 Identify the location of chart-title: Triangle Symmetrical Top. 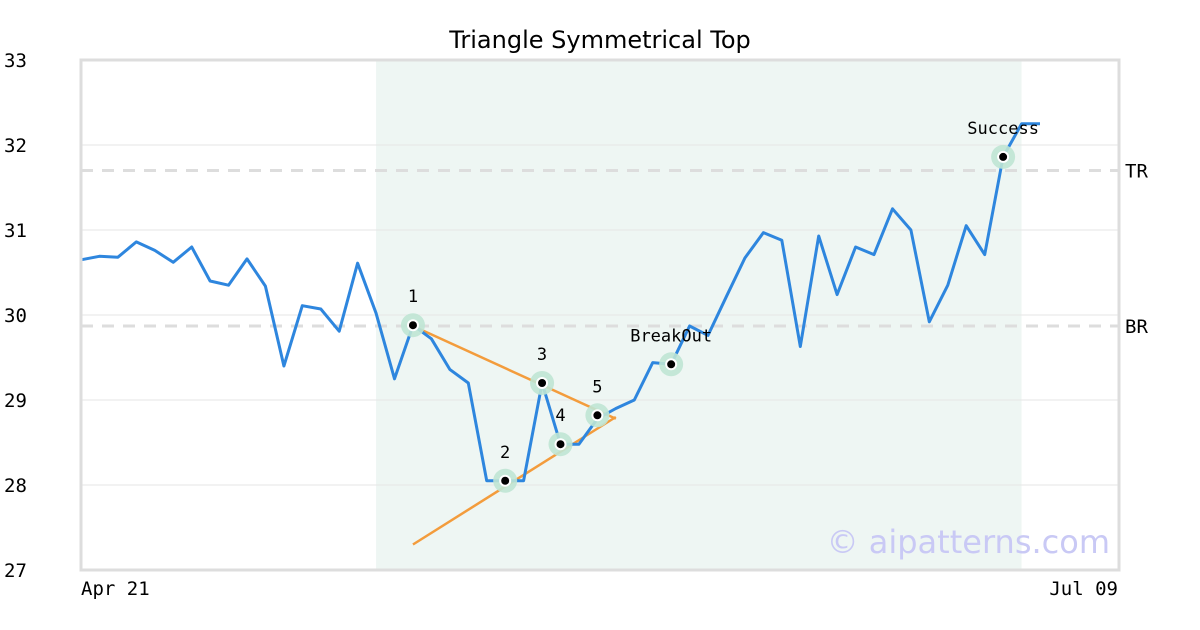
(599, 40).